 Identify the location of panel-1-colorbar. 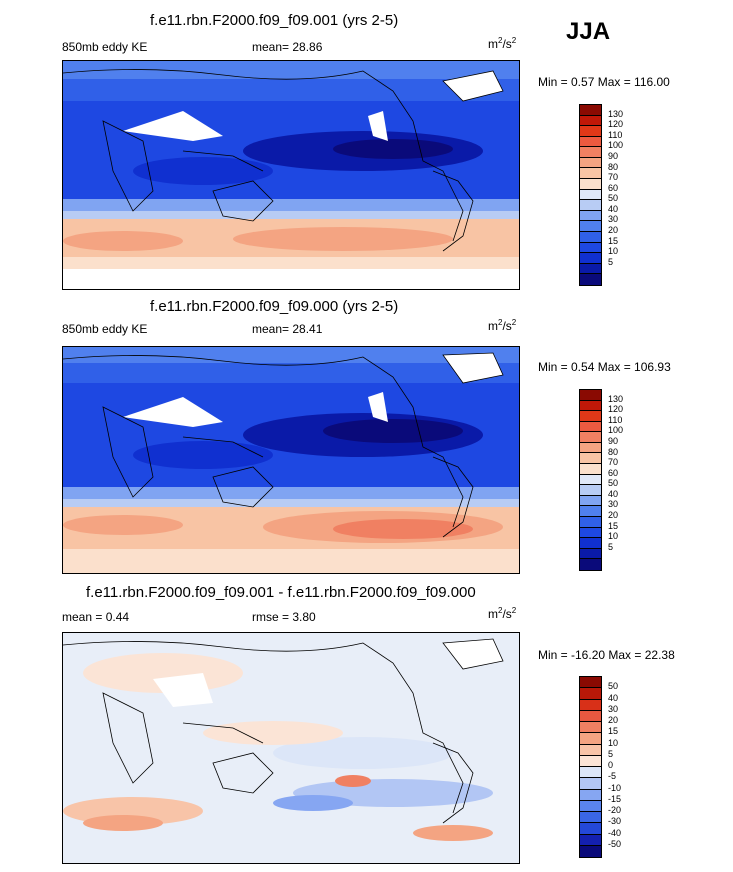
(590, 195).